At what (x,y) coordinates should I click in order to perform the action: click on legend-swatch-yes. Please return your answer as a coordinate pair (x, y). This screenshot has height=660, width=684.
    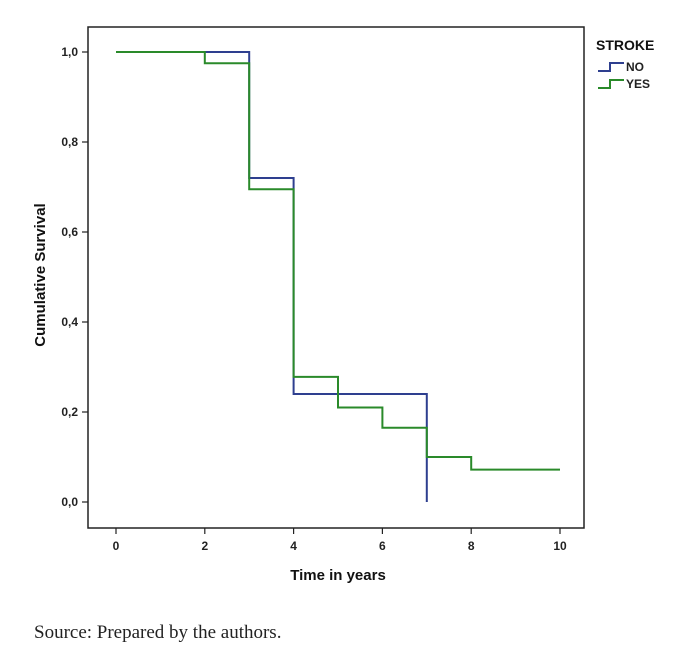
    Looking at the image, I should click on (611, 84).